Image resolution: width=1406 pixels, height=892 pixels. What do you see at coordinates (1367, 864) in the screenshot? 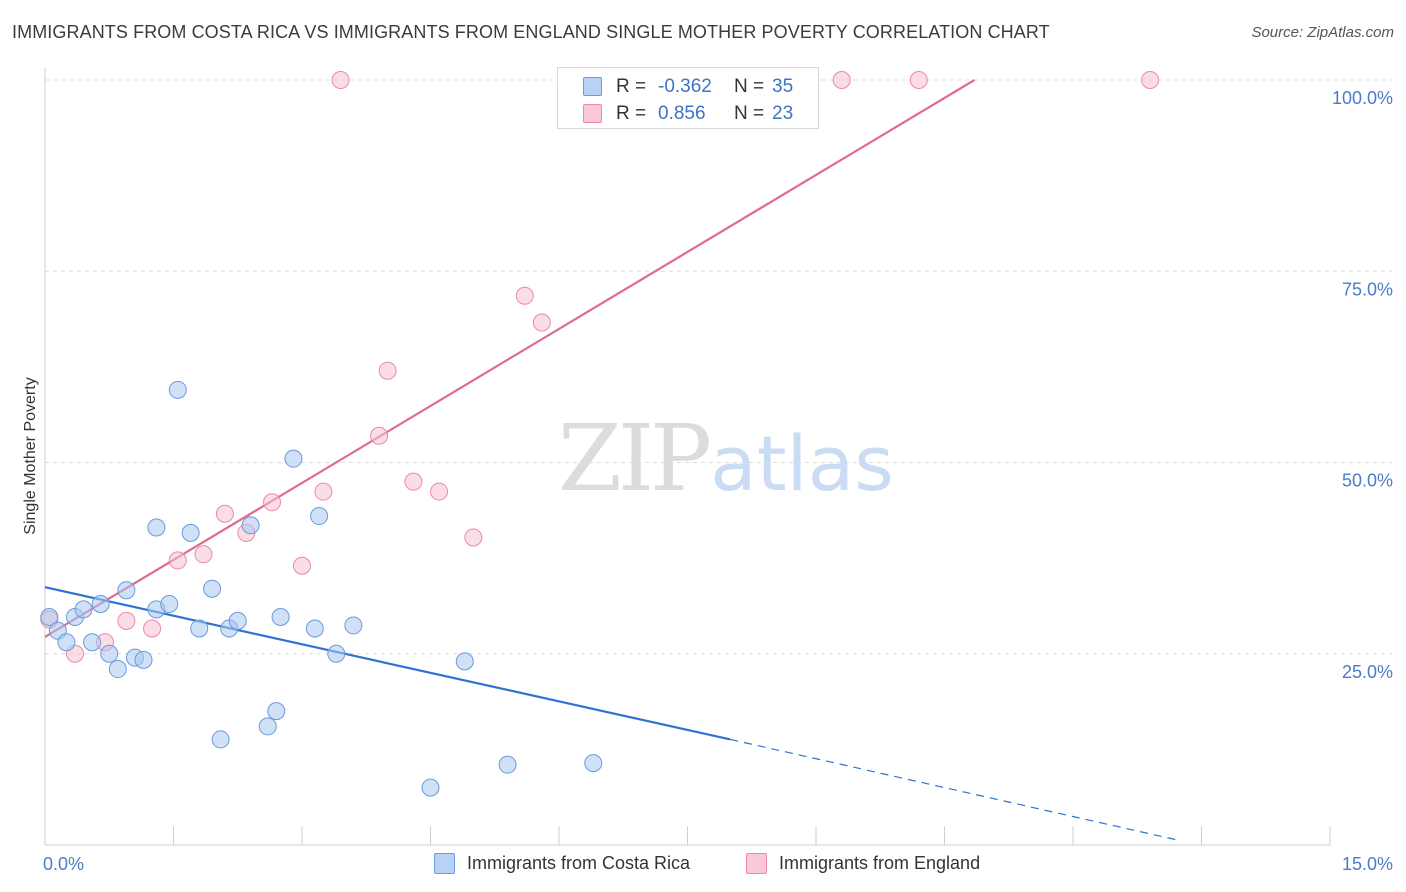
I see `x-tick-label: 15.0%` at bounding box center [1367, 864].